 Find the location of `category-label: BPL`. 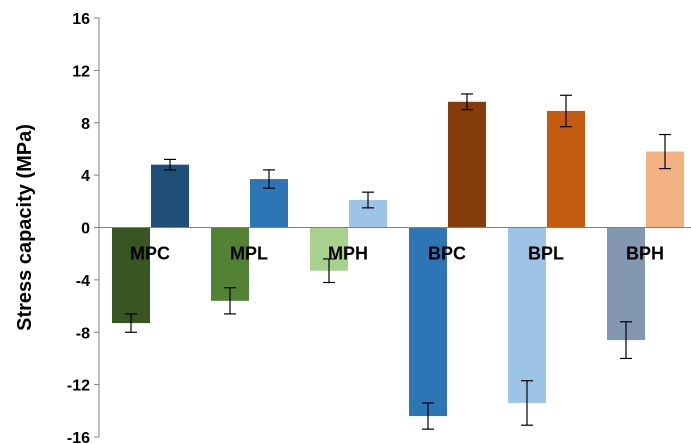

category-label: BPL is located at coordinates (546, 254).